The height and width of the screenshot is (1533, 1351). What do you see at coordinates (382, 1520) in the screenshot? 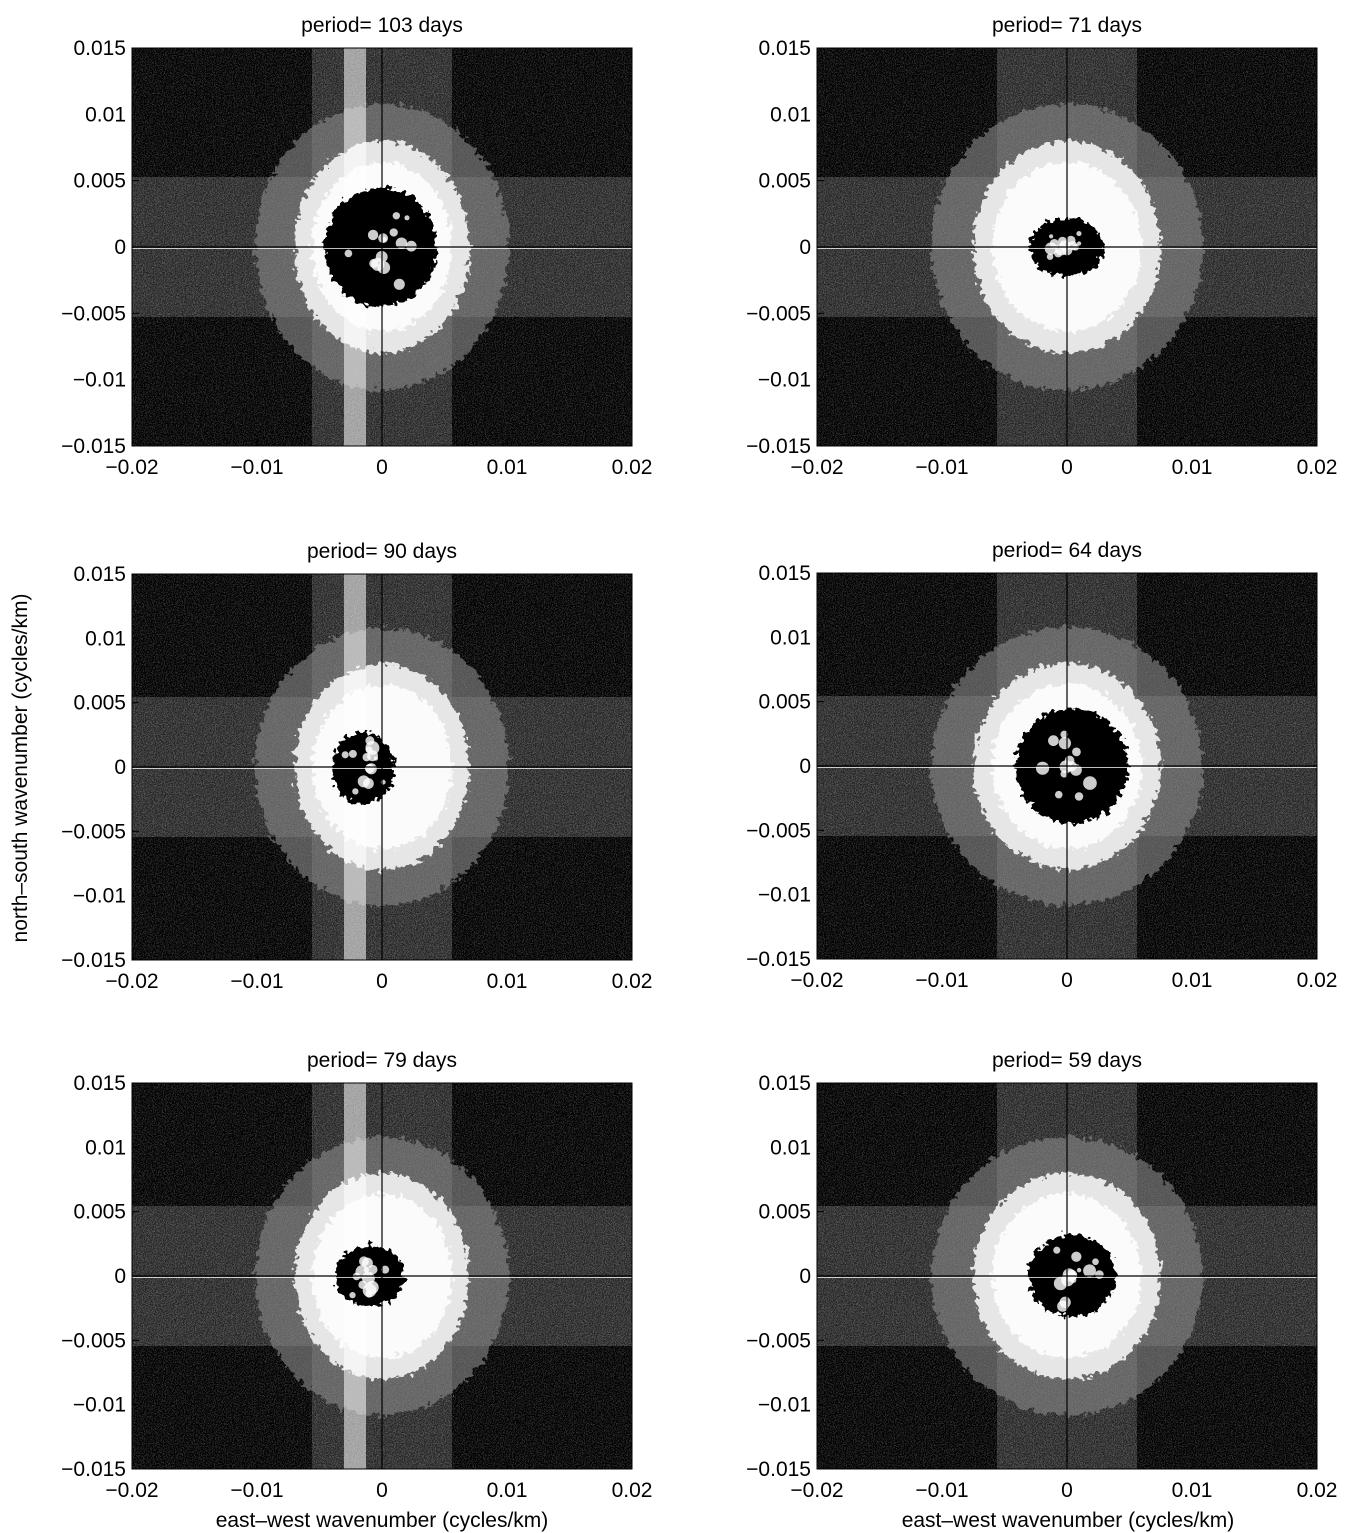
I see `x-axis-label-left: east–west wavenumber (cycles/km)` at bounding box center [382, 1520].